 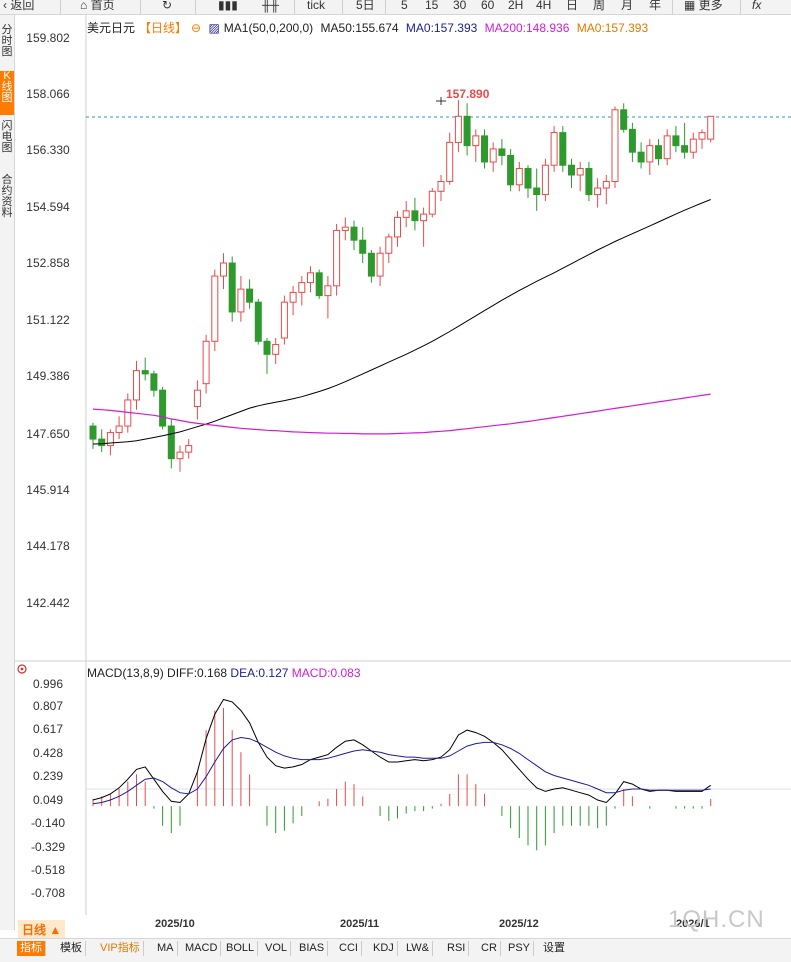 I want to click on date-label: 2026/1, so click(x=693, y=924).